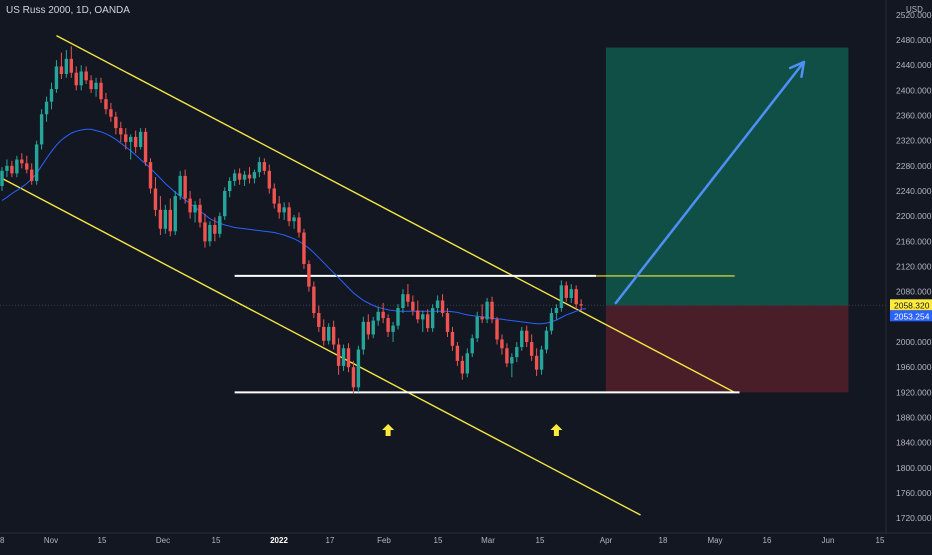 The width and height of the screenshot is (932, 555). What do you see at coordinates (914, 216) in the screenshot?
I see `y-tick-label: 2200.000` at bounding box center [914, 216].